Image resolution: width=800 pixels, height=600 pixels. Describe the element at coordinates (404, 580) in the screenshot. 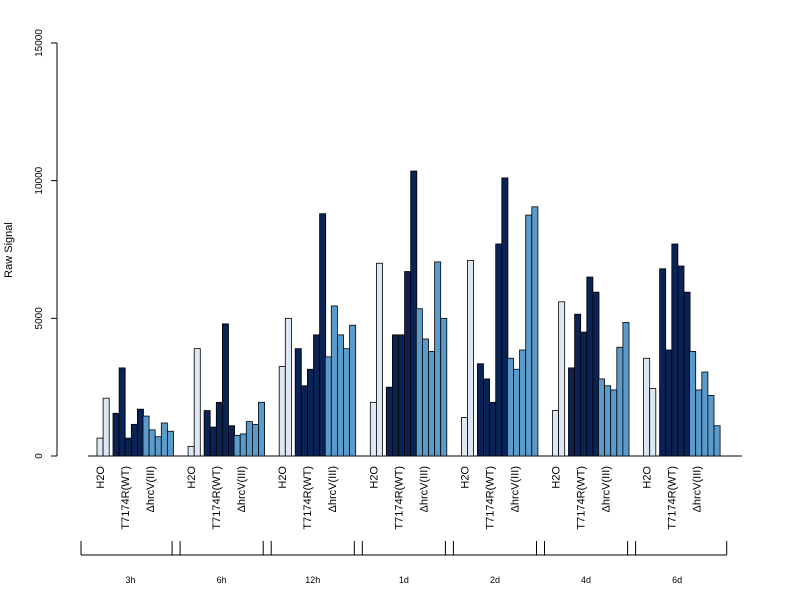

I see `time-point-label: 1d` at that location.